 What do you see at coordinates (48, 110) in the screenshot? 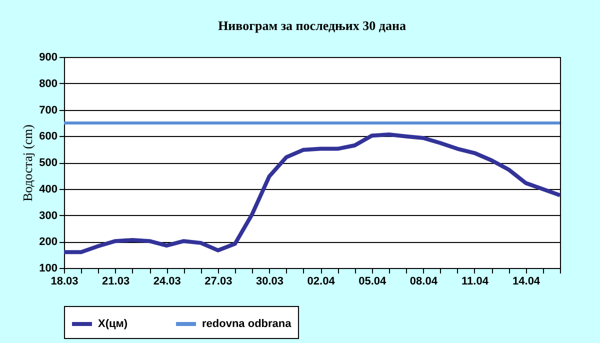
I see `y-tick-label: 700` at bounding box center [48, 110].